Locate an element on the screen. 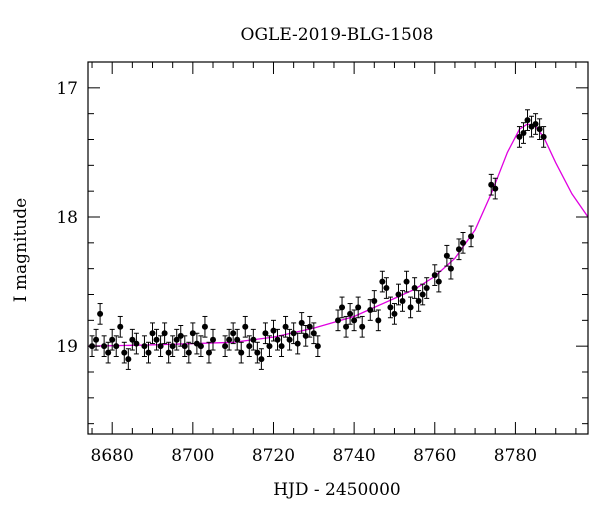 This screenshot has height=512, width=600. chart-title: OGLE-2019-BLG-1508 is located at coordinates (337, 35).